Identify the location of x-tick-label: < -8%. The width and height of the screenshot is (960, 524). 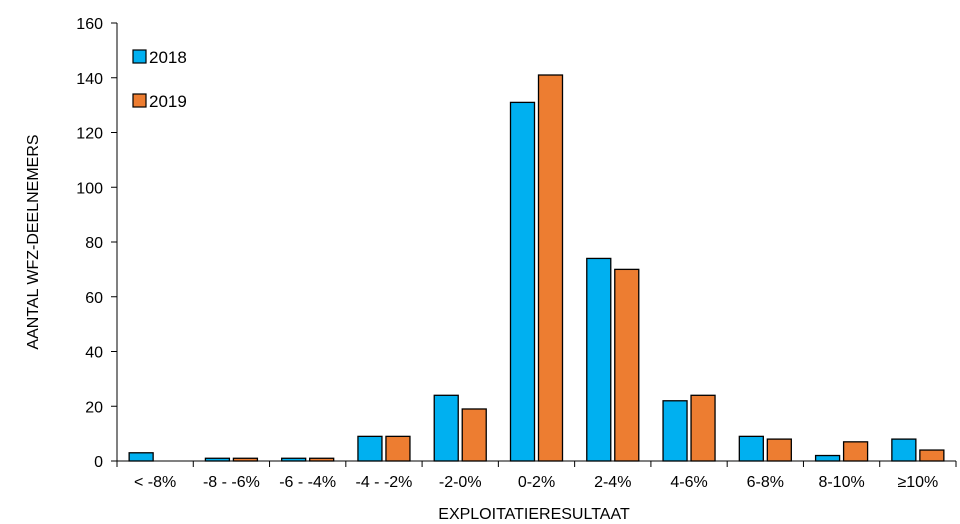
(155, 482).